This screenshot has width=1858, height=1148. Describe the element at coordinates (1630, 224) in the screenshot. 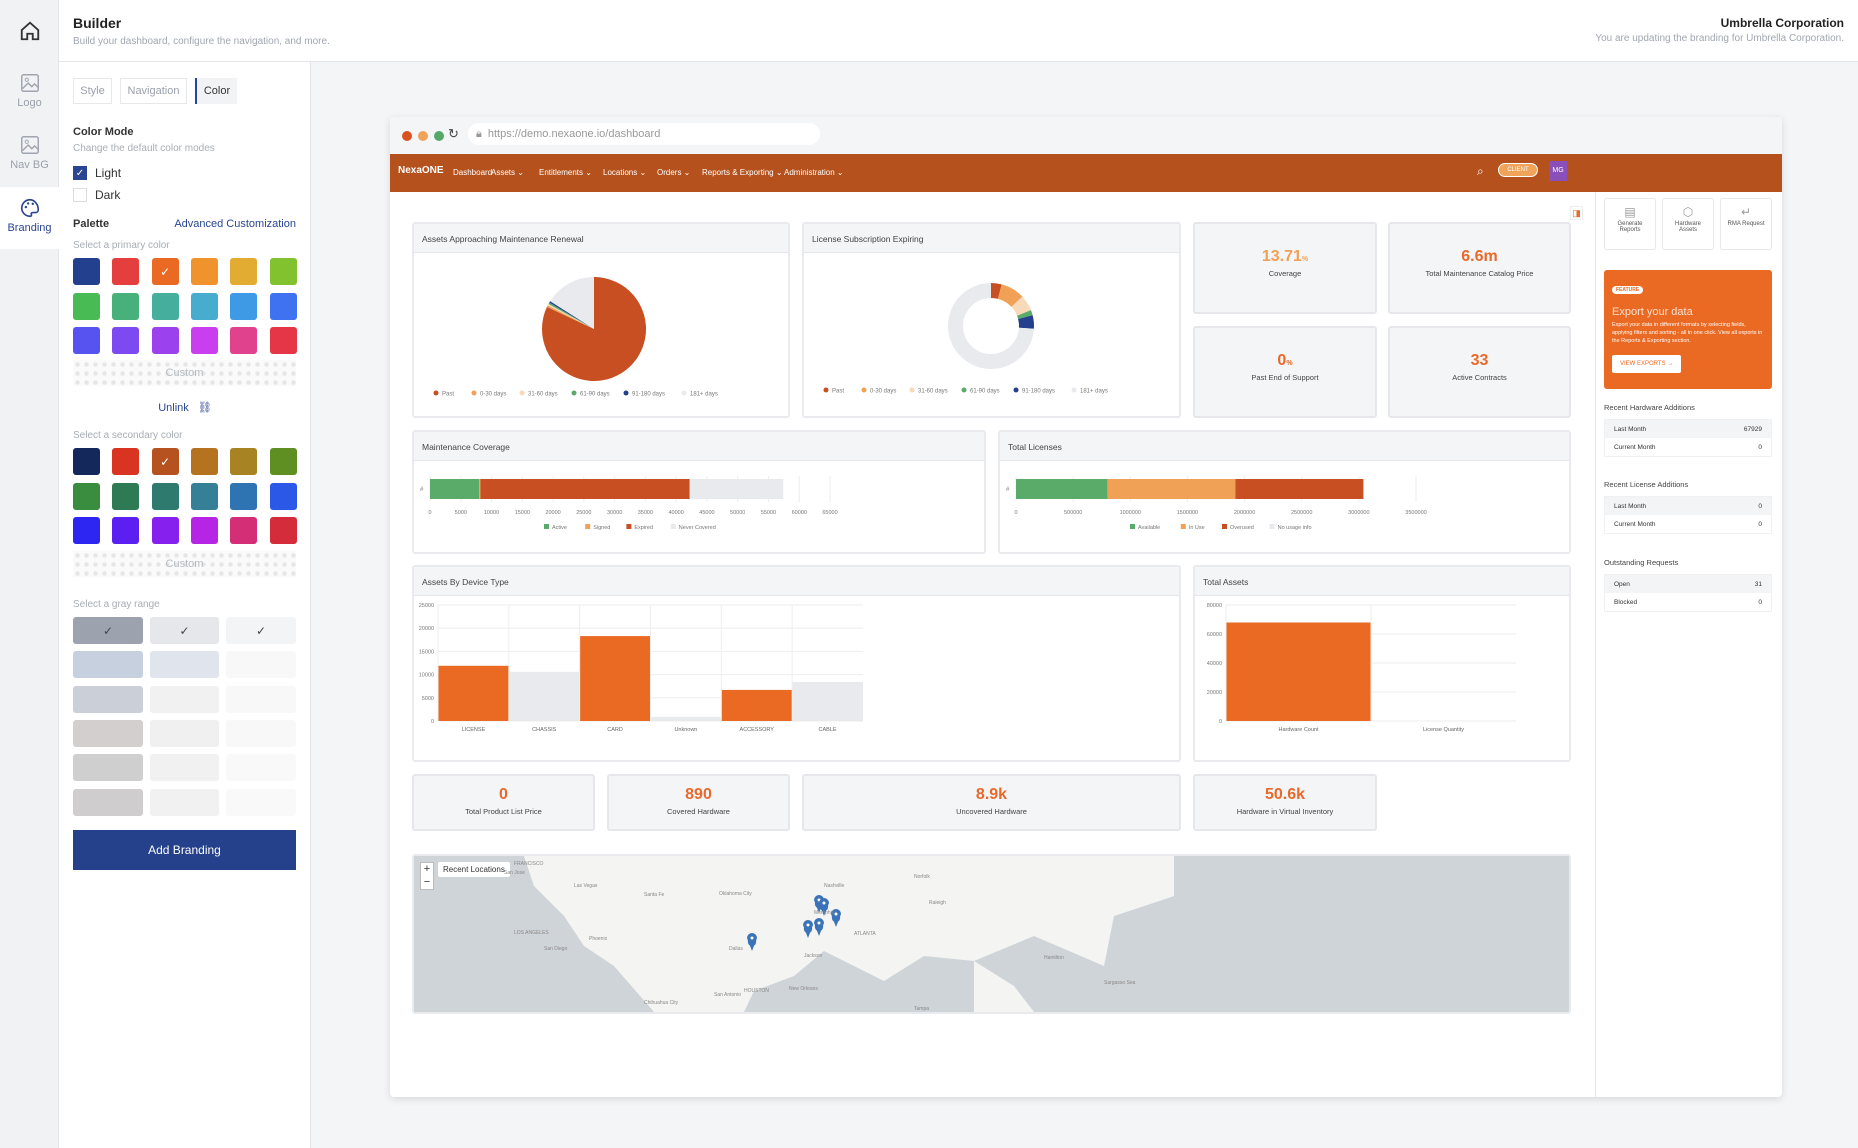

I see `quick-action-button: ▤ Generate Reports` at that location.